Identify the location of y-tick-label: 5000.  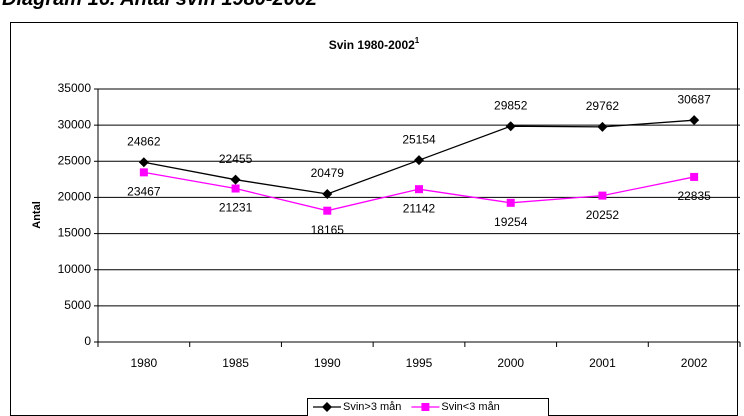
(77, 305).